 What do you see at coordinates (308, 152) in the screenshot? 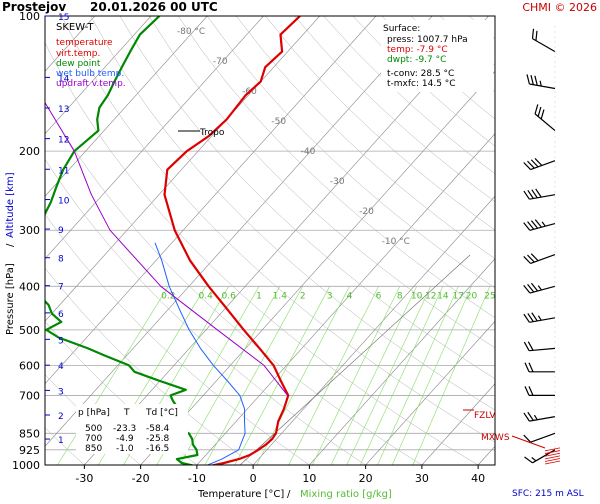
I see `isotherm-label: -40` at bounding box center [308, 152].